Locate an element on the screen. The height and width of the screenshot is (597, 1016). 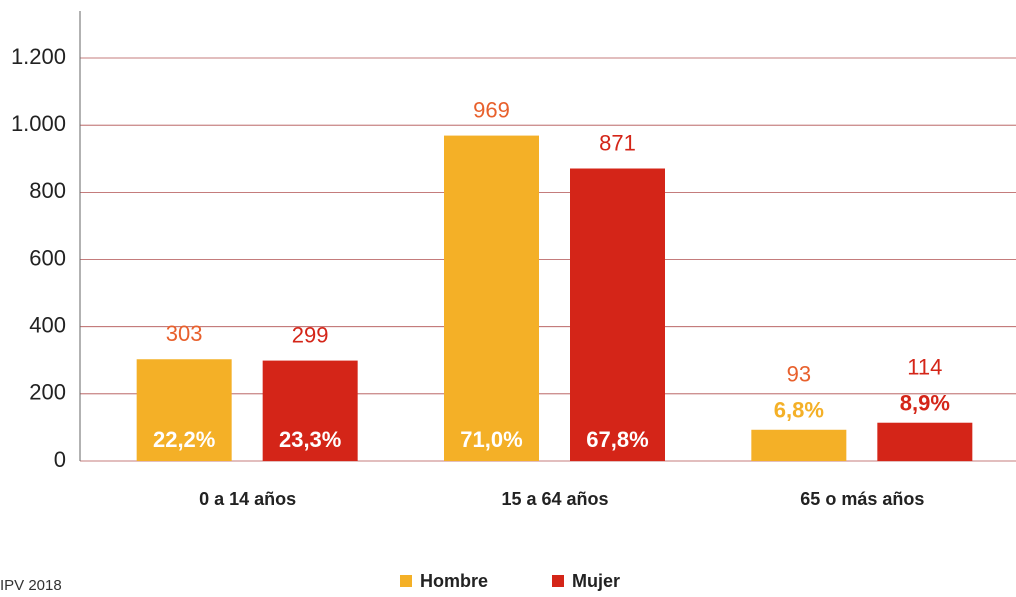
source: IPV 2018 is located at coordinates (31, 585).